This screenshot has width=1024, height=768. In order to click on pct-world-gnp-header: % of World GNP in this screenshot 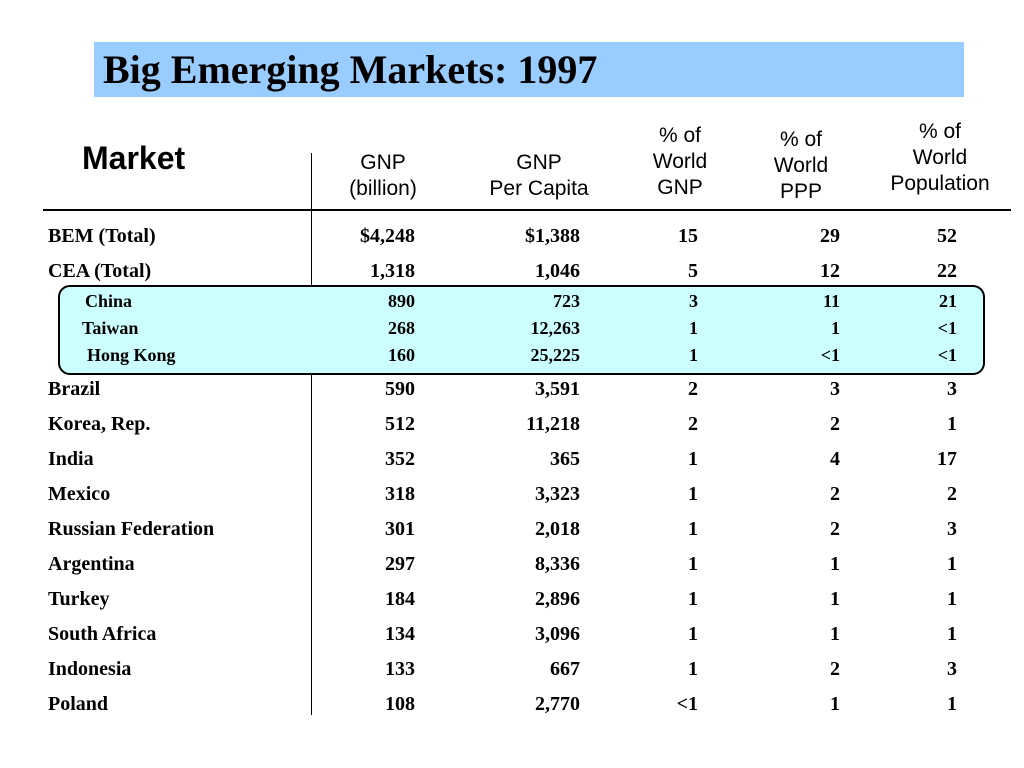, I will do `click(680, 161)`.